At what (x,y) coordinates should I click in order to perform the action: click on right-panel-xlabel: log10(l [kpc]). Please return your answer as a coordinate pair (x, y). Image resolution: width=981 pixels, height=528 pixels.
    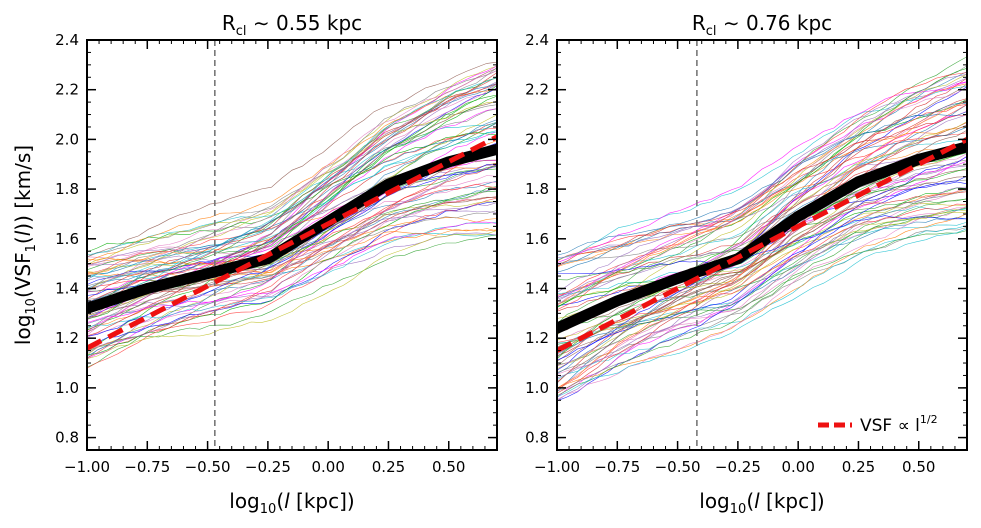
    Looking at the image, I should click on (761, 503).